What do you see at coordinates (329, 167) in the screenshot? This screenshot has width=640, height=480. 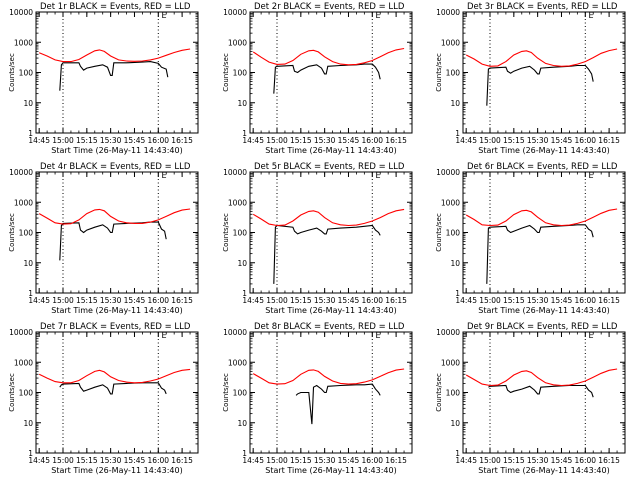 I see `panel-title: Det 5r BLACK = Events, RED = LLD` at bounding box center [329, 167].